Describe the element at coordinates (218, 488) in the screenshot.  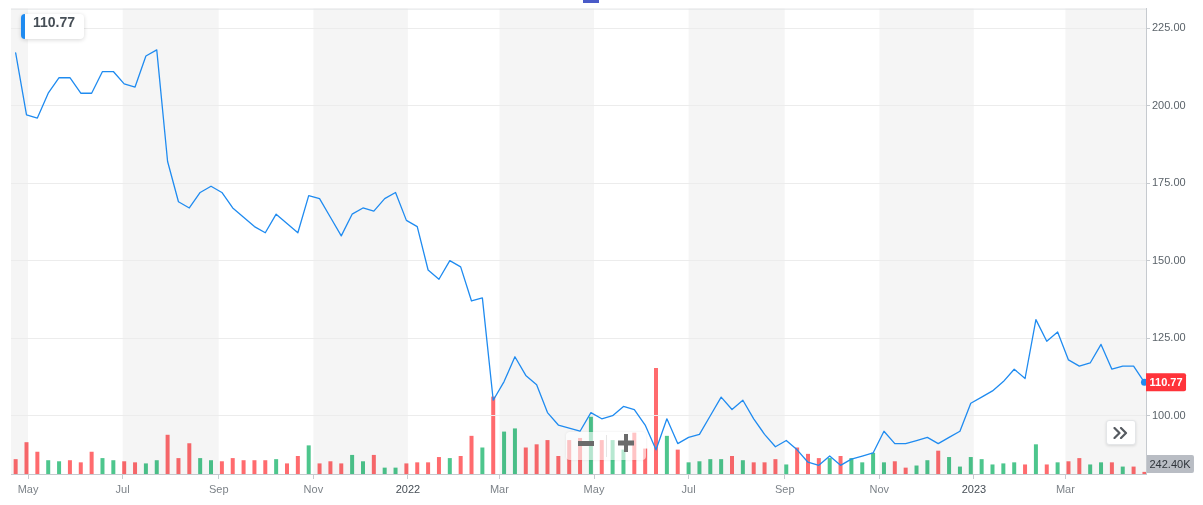
I see `x-tick-label: Sep` at that location.